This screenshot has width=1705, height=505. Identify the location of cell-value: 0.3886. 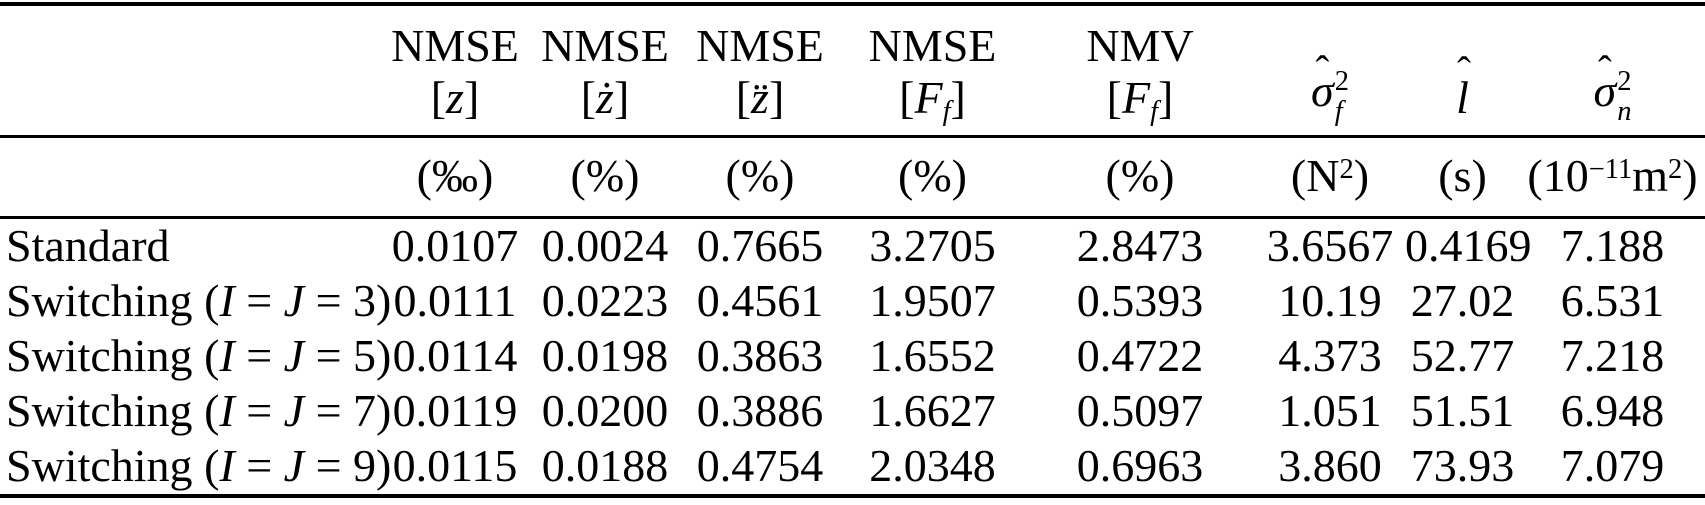
(760, 411).